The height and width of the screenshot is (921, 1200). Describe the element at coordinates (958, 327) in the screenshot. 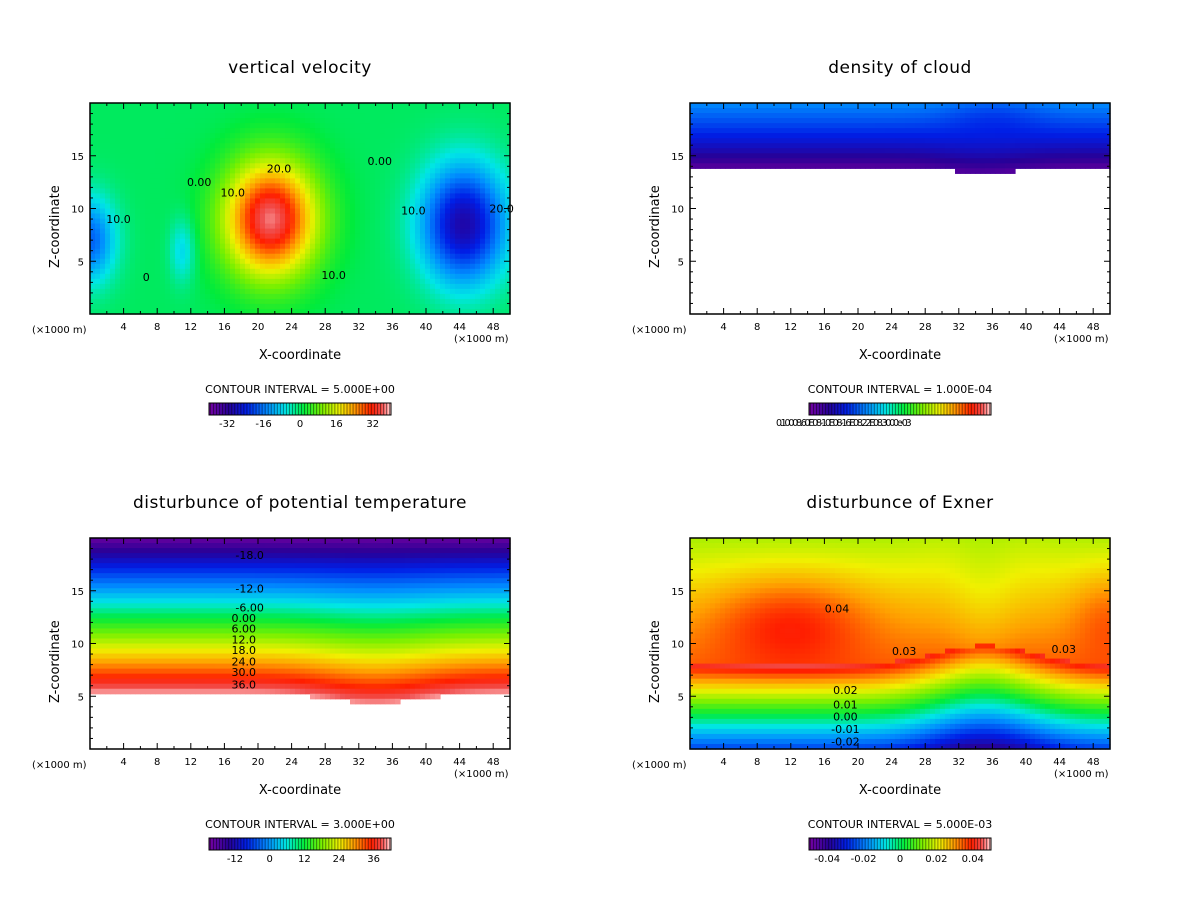

I see `x-tick-label: 32` at that location.